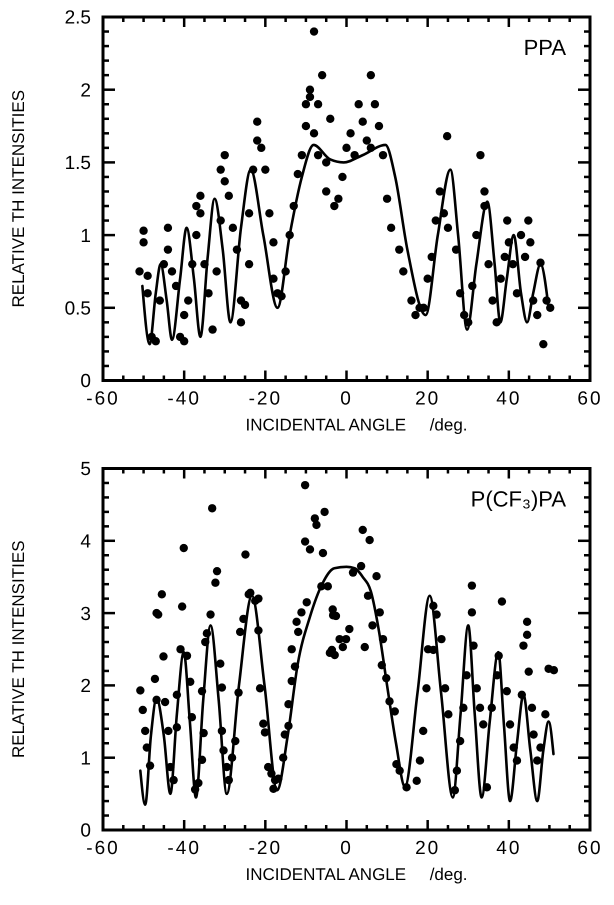  Describe the element at coordinates (77, 309) in the screenshot. I see `y-tick-label: 0.5` at that location.